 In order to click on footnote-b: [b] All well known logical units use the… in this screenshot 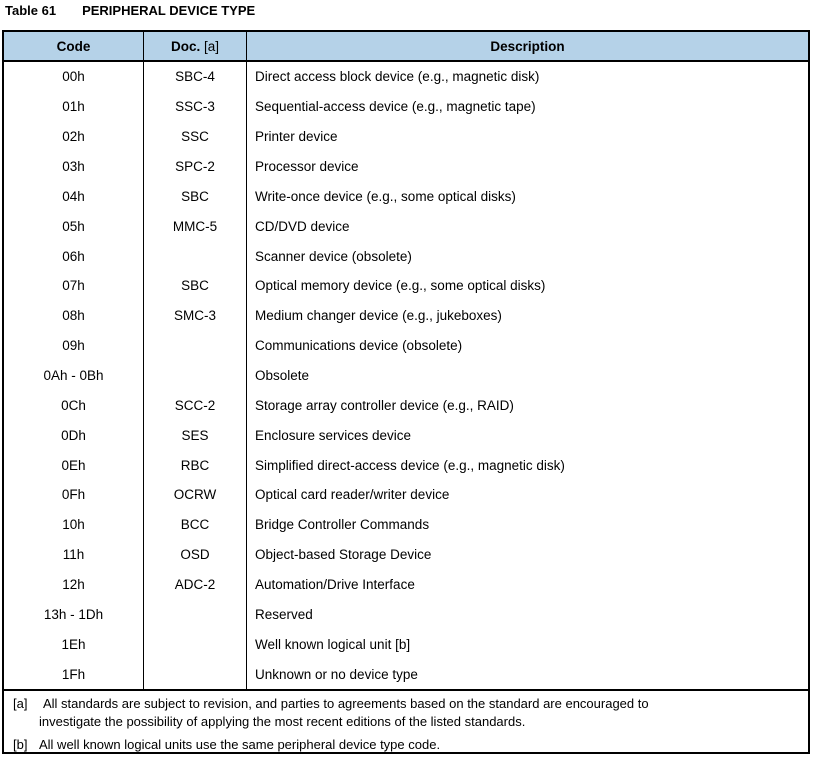, I will do `click(406, 745)`.